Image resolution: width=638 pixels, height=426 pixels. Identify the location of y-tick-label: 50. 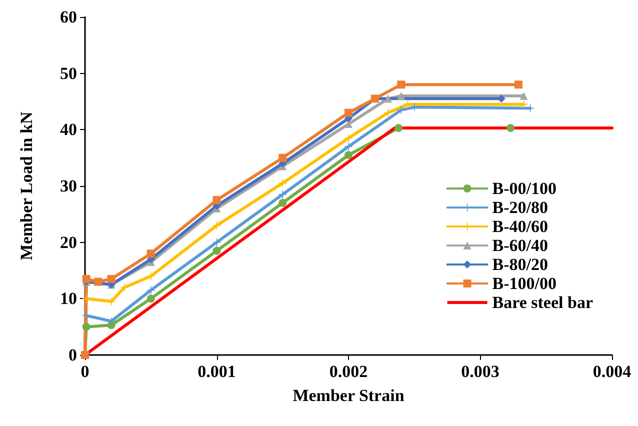
(68, 73).